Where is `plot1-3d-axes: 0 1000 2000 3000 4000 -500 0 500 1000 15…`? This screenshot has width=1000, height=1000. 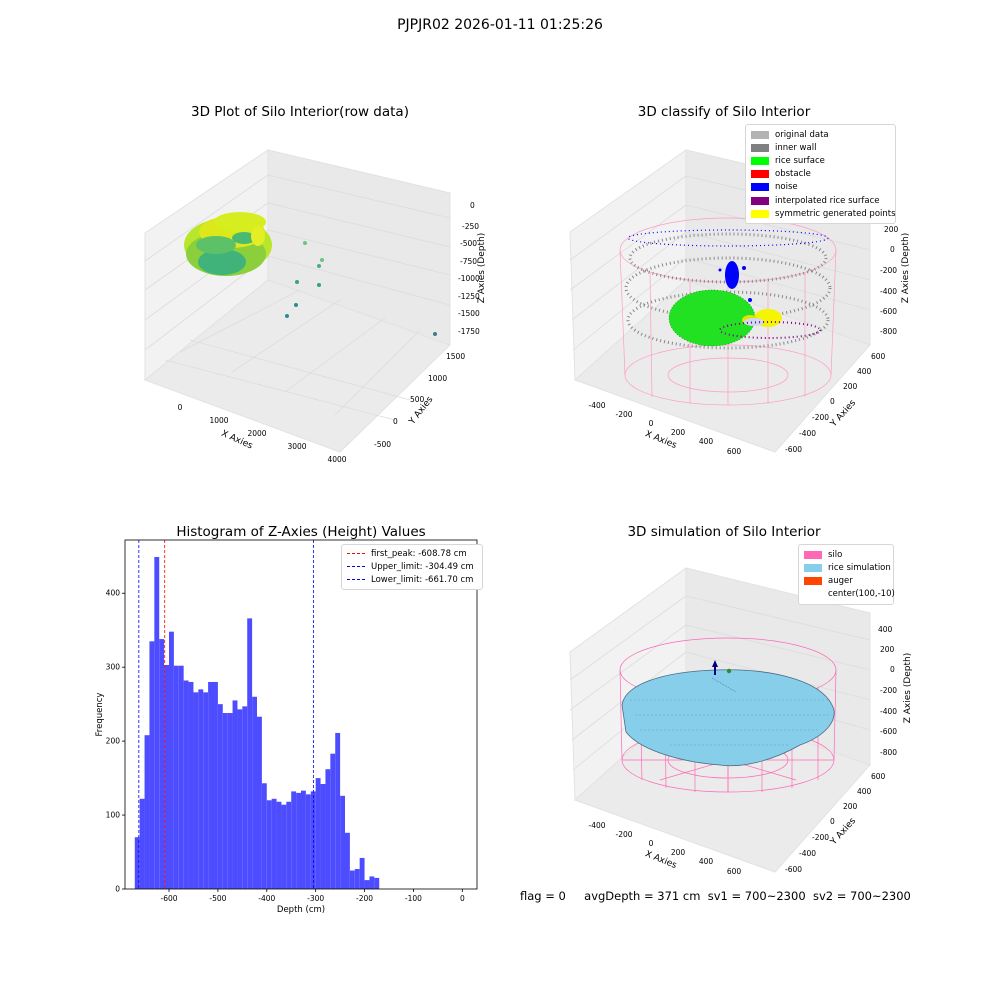
plot1-3d-axes: 0 1000 2000 3000 4000 -500 0 500 1000 15… is located at coordinates (315, 306).